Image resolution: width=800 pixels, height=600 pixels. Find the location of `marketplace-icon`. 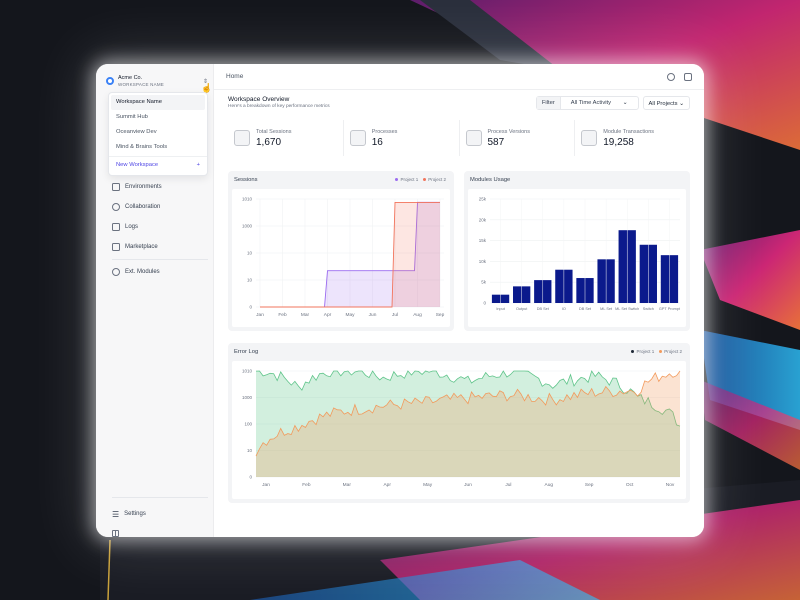

marketplace-icon is located at coordinates (116, 247).